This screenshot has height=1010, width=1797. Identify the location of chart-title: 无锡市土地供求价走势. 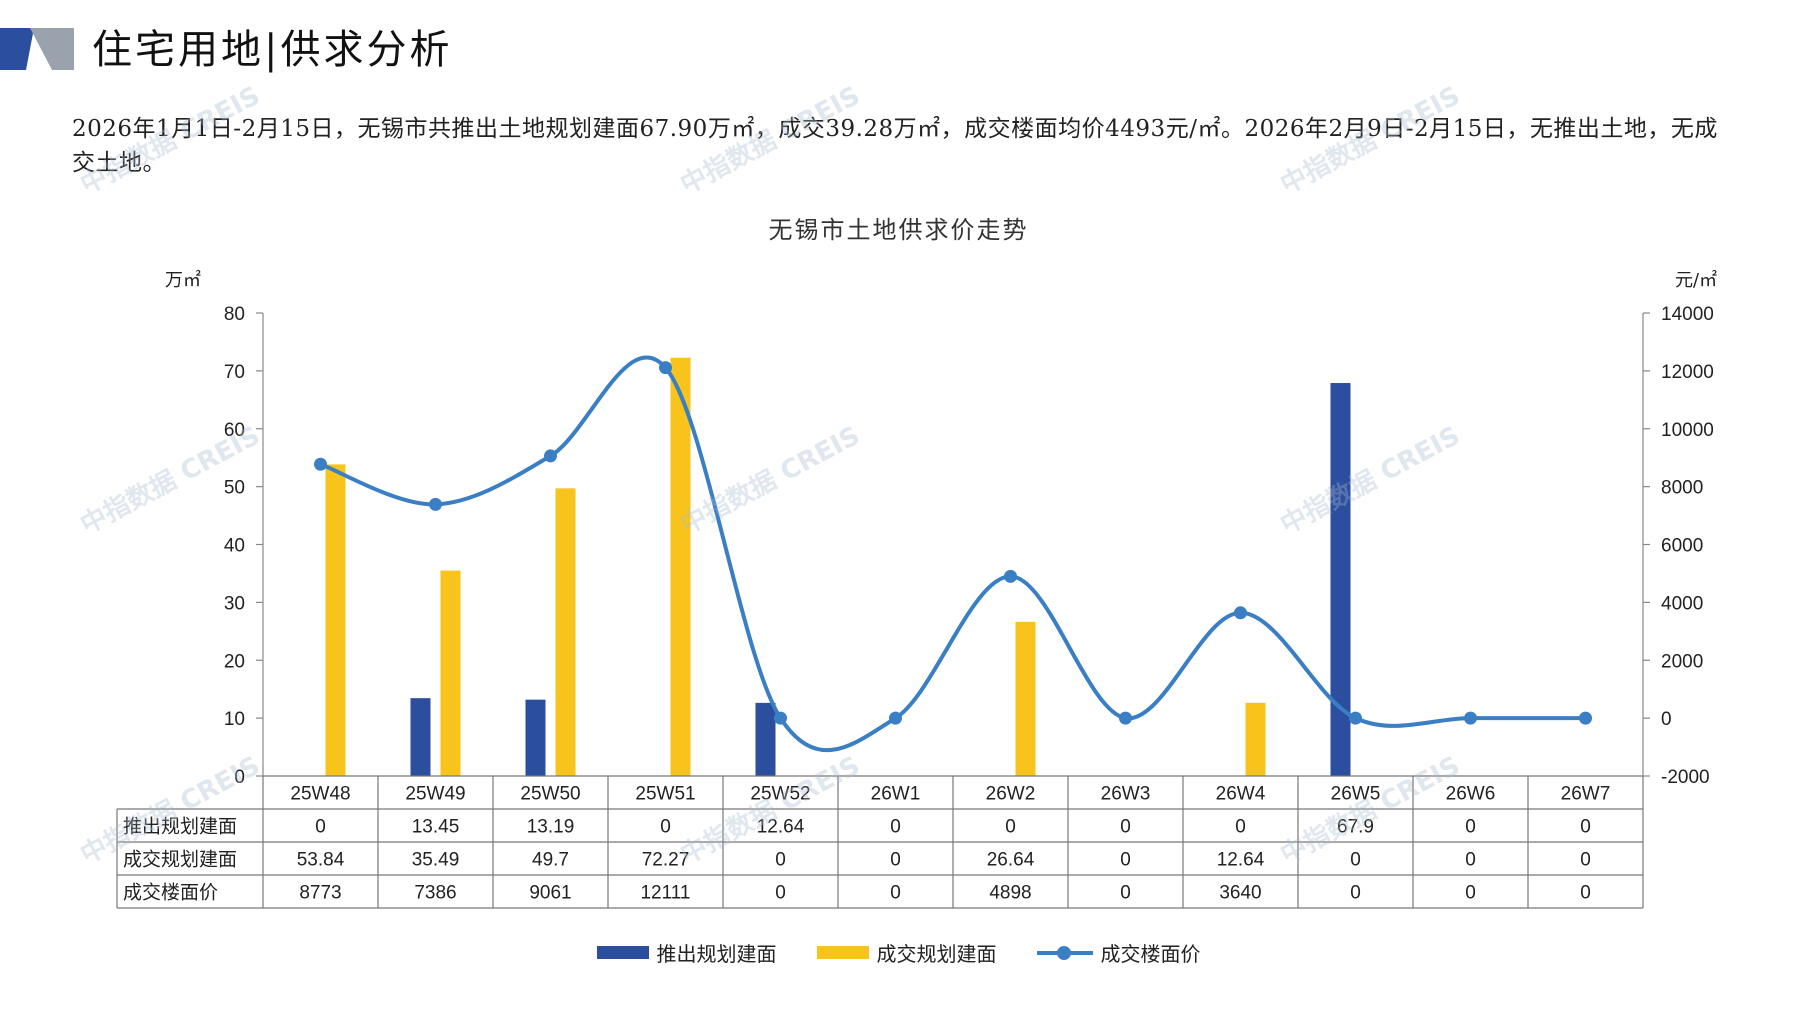
(898, 230).